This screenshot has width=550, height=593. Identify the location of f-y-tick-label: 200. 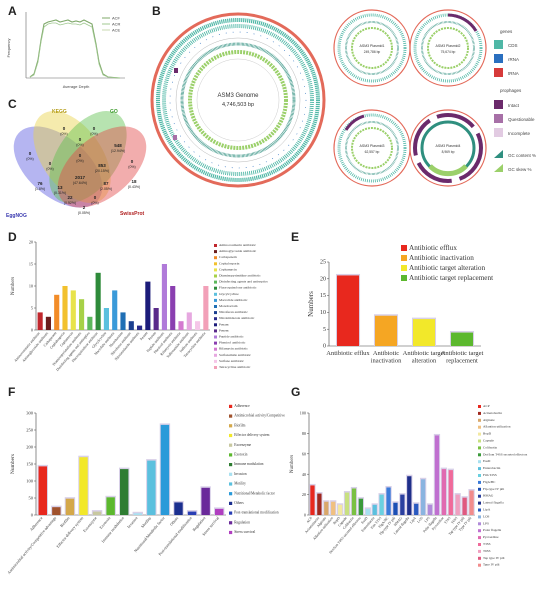
(30, 447).